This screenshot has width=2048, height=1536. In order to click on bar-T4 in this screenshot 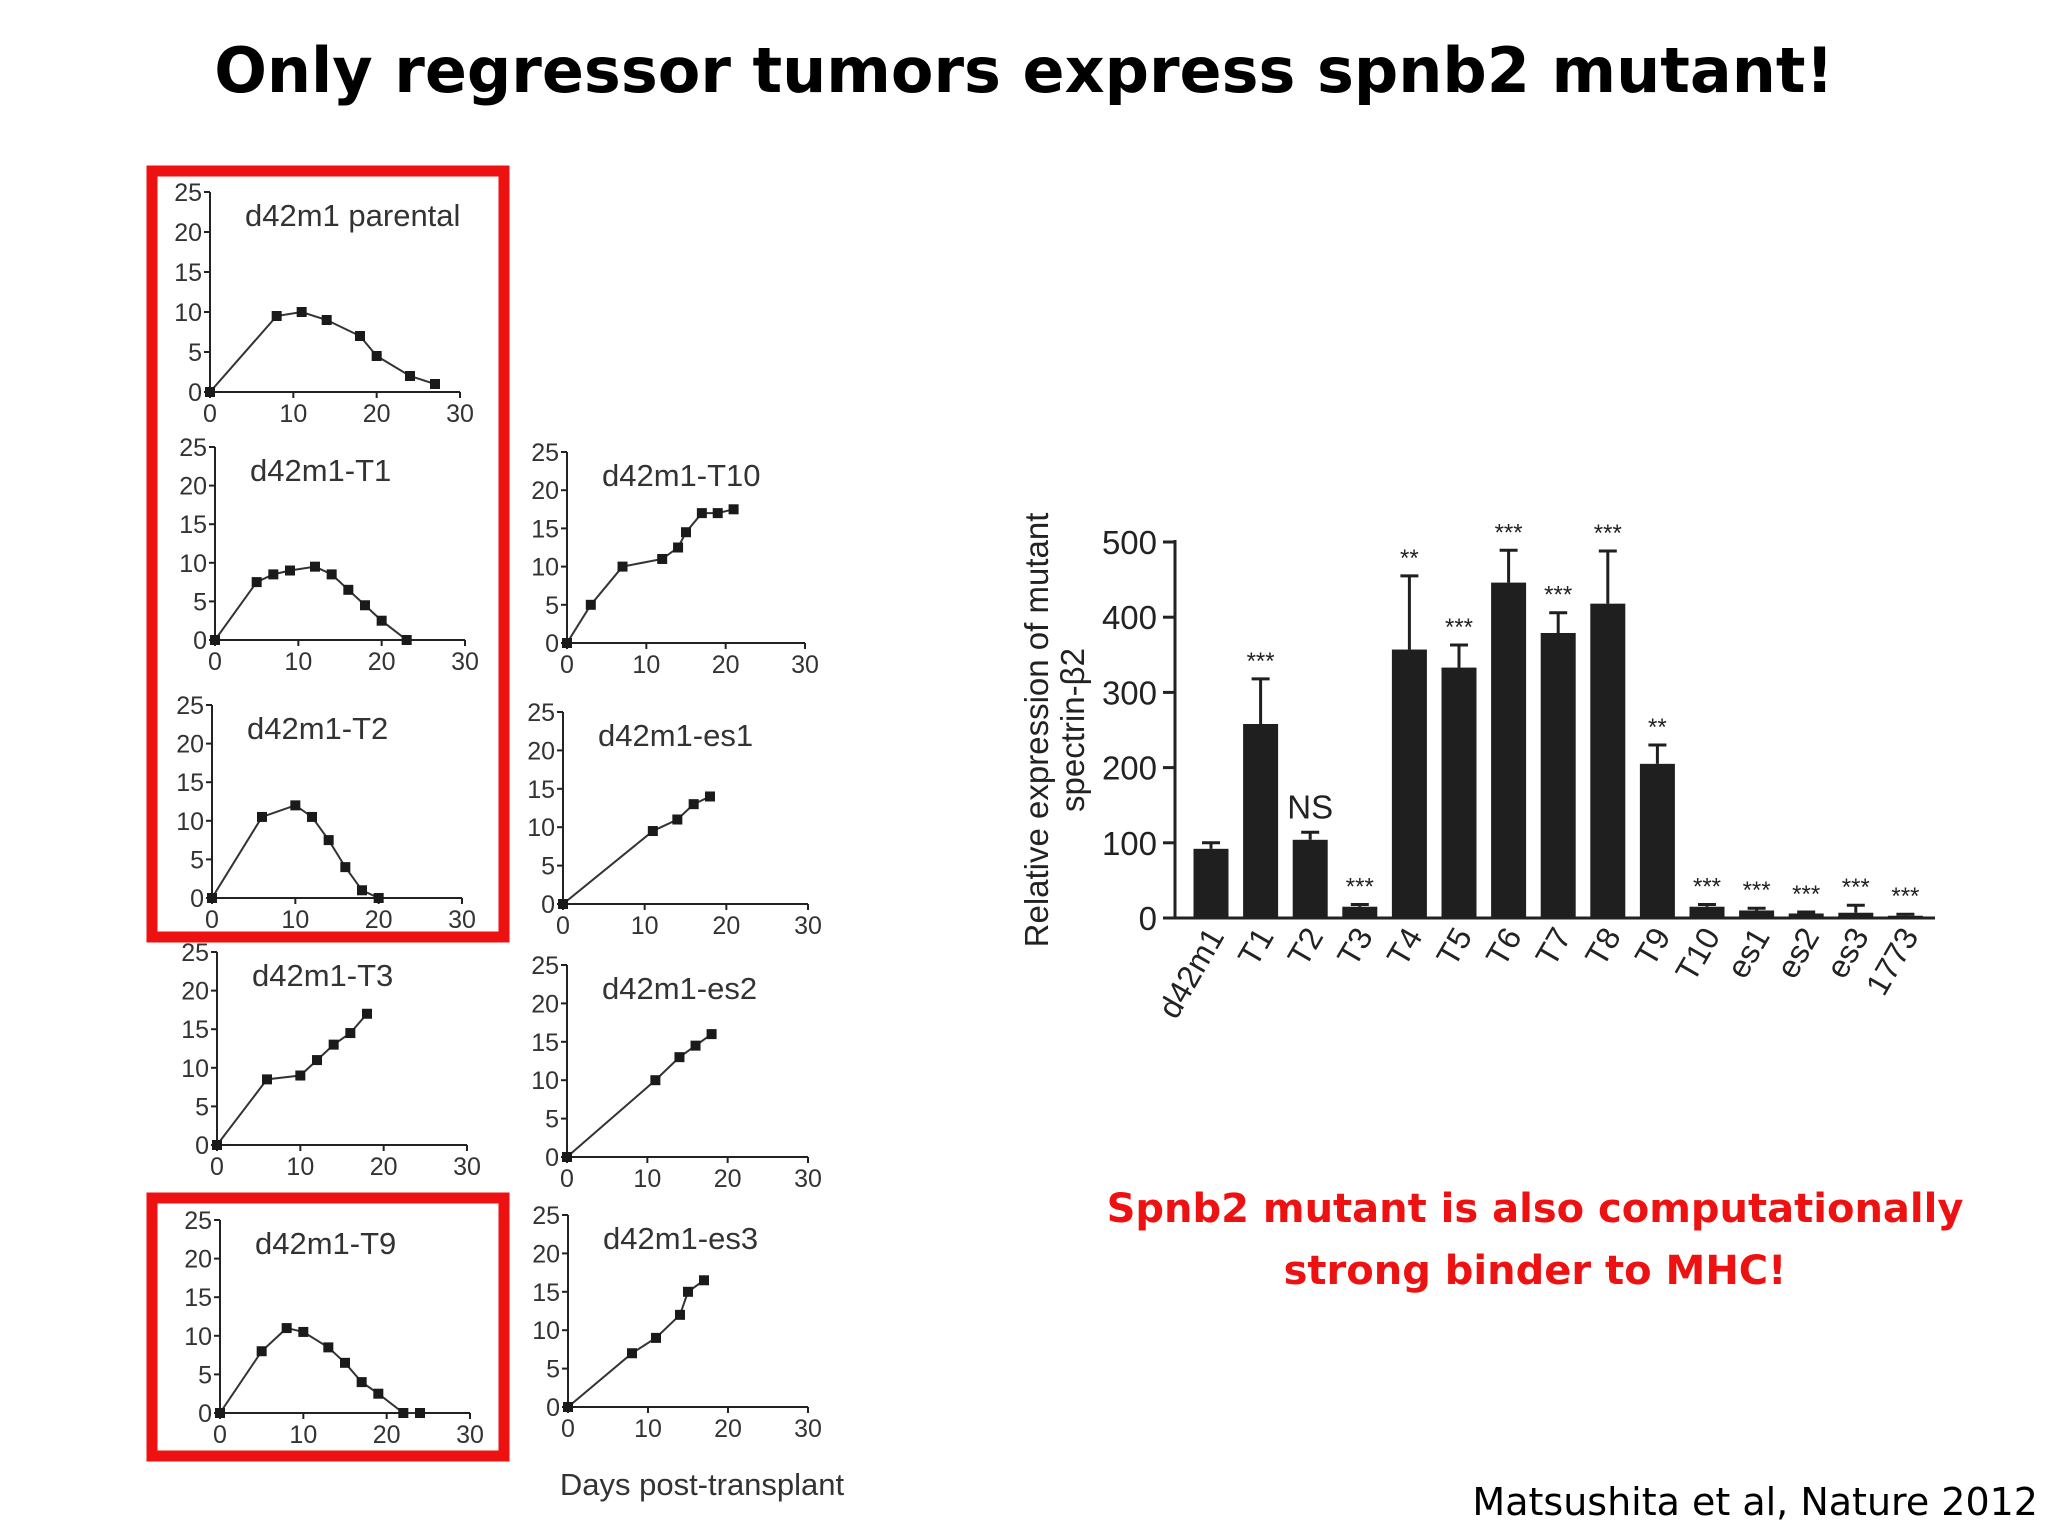, I will do `click(1409, 783)`.